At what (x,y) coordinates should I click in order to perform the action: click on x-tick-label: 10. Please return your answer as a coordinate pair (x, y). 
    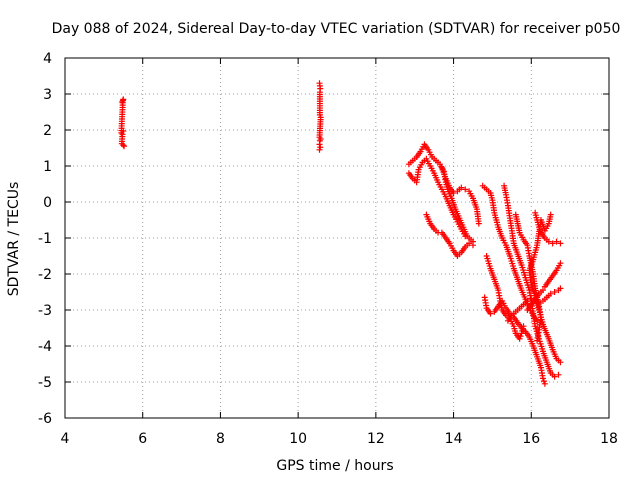
    Looking at the image, I should click on (298, 439).